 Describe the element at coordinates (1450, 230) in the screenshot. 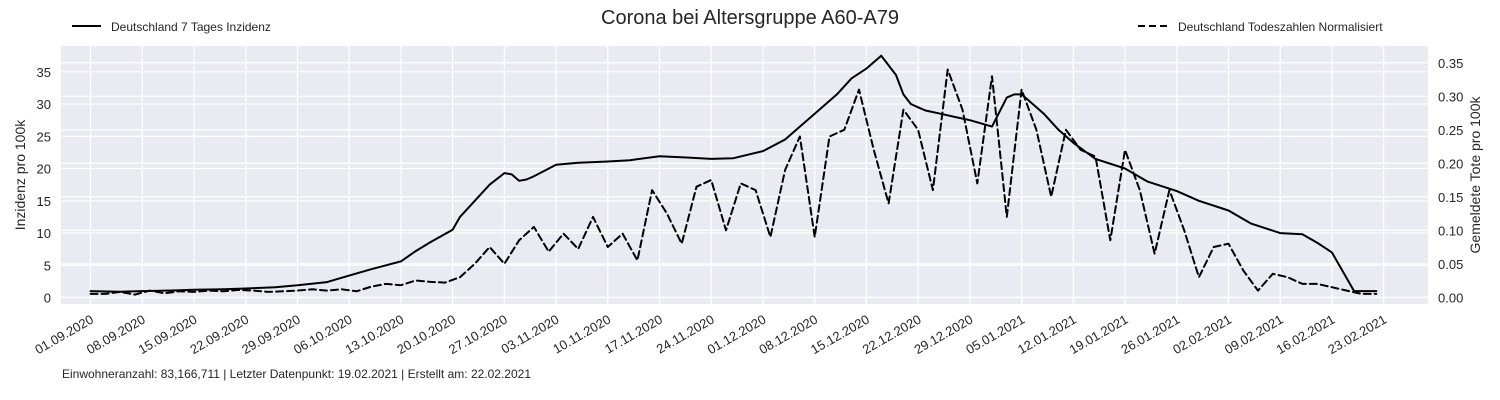

I see `y2-tick-label: 0.10` at that location.